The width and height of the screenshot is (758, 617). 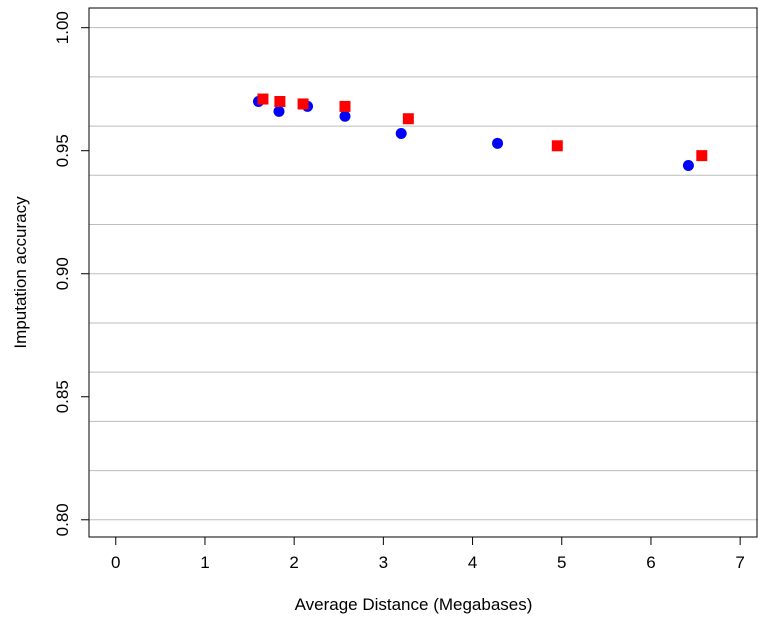 I want to click on x-tick-label: 7, so click(x=739, y=562).